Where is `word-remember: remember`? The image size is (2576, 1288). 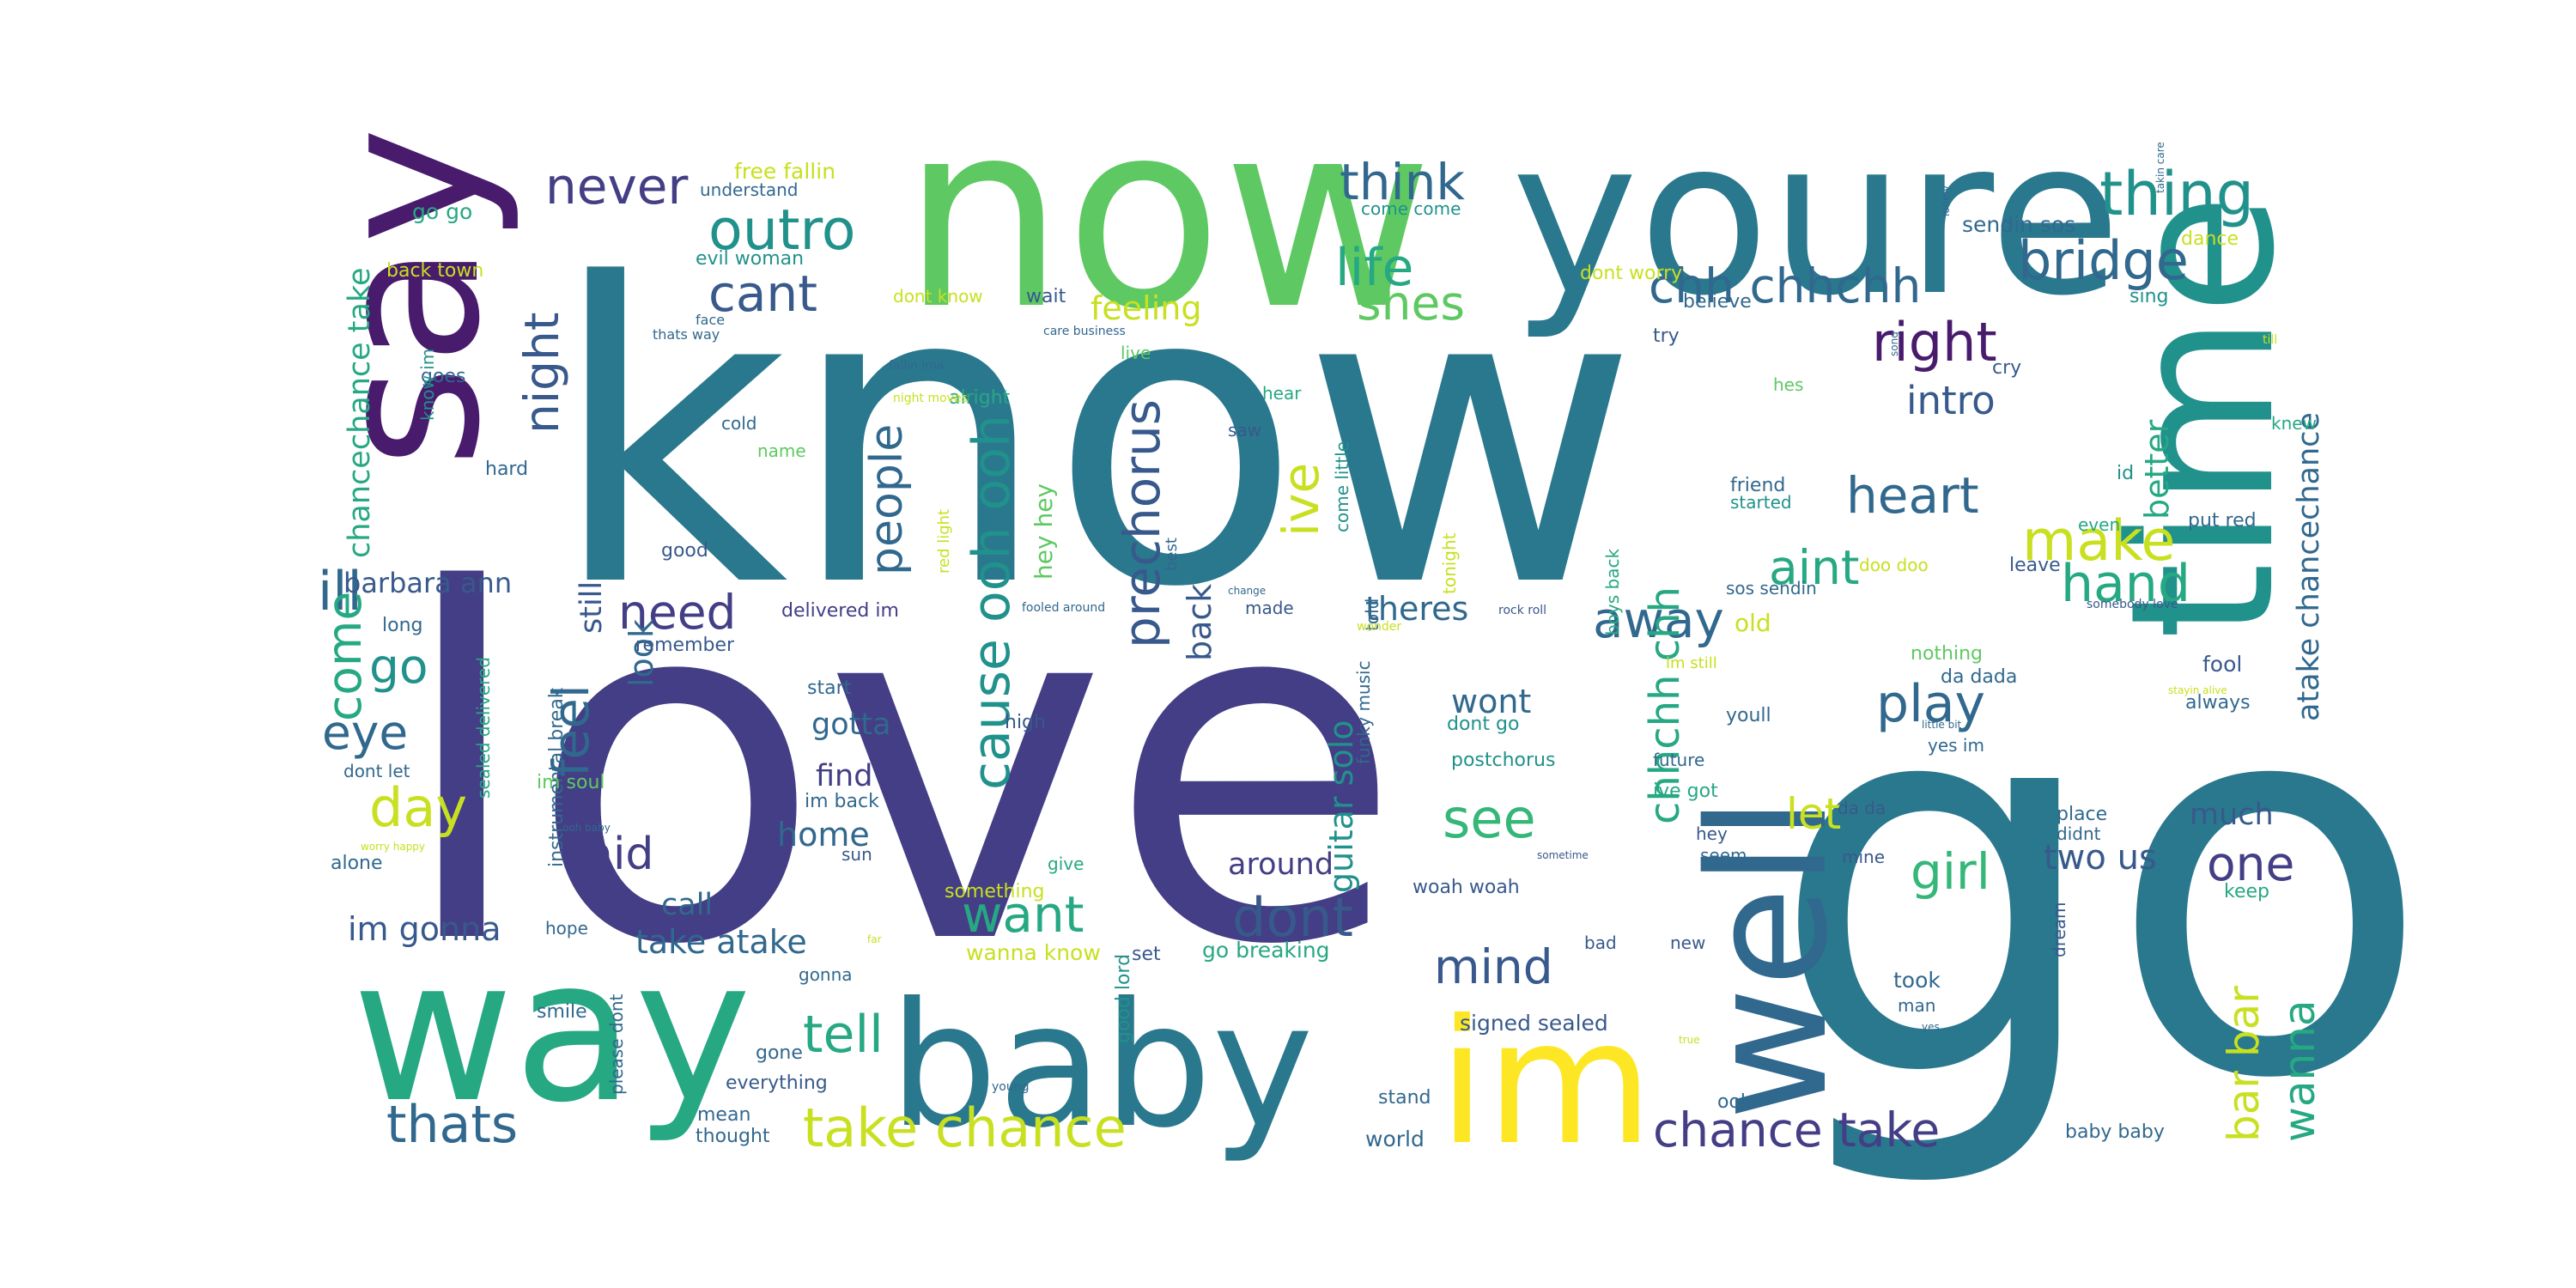 word-remember: remember is located at coordinates (685, 645).